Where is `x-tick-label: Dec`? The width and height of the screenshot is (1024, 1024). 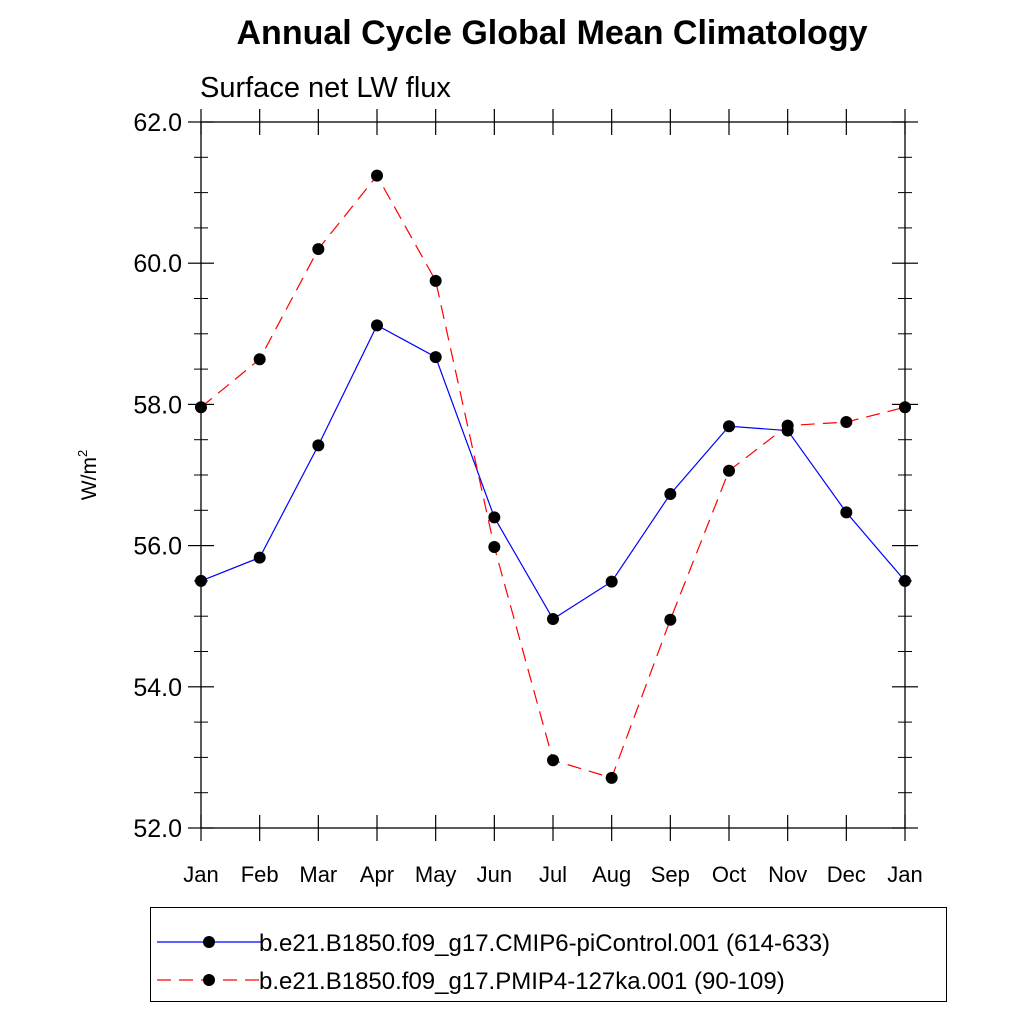
x-tick-label: Dec is located at coordinates (846, 874).